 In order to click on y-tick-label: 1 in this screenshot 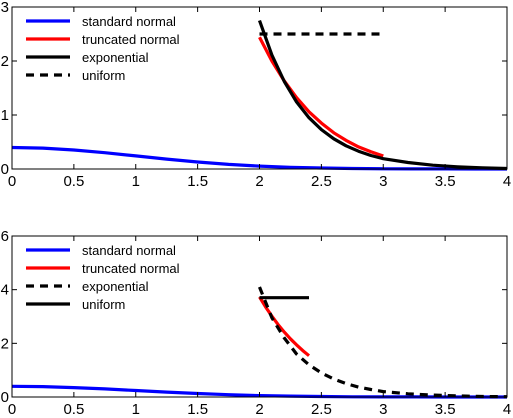, I will do `click(5, 115)`.